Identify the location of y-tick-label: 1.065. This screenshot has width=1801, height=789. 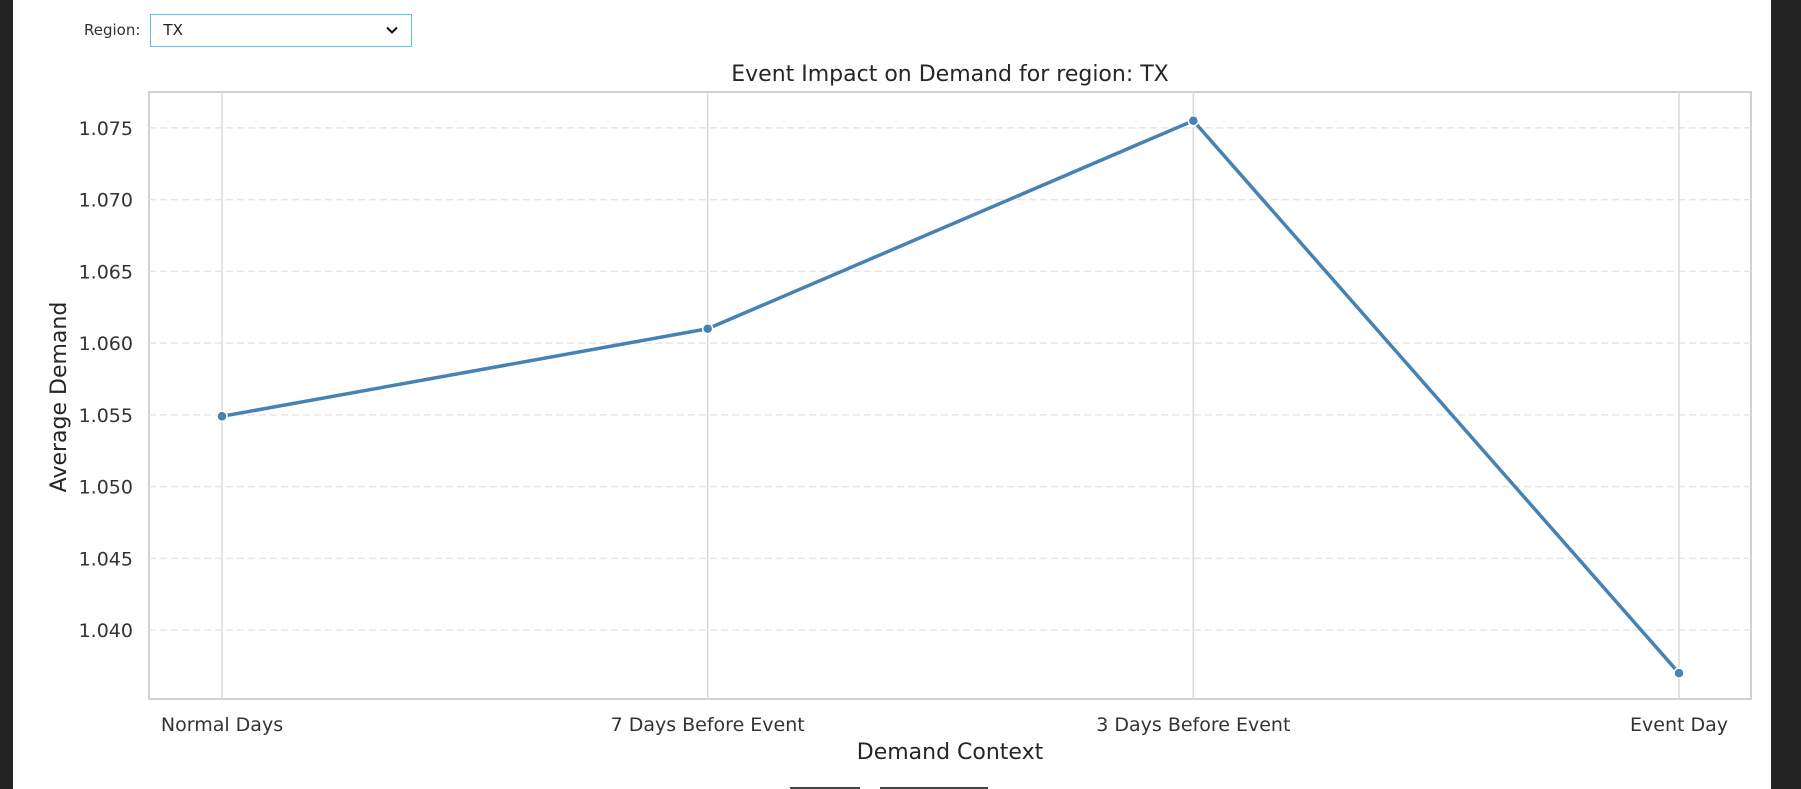
(106, 272).